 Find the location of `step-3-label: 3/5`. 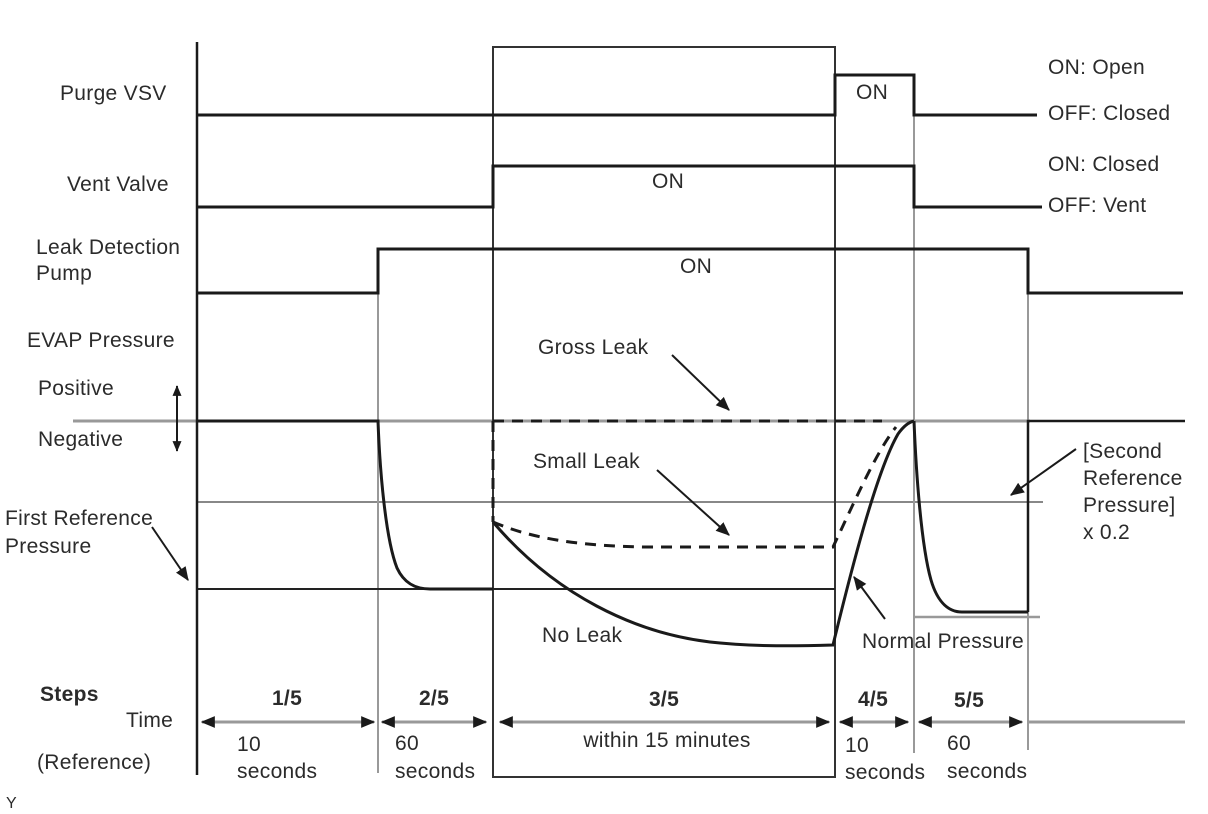

step-3-label: 3/5 is located at coordinates (664, 699).